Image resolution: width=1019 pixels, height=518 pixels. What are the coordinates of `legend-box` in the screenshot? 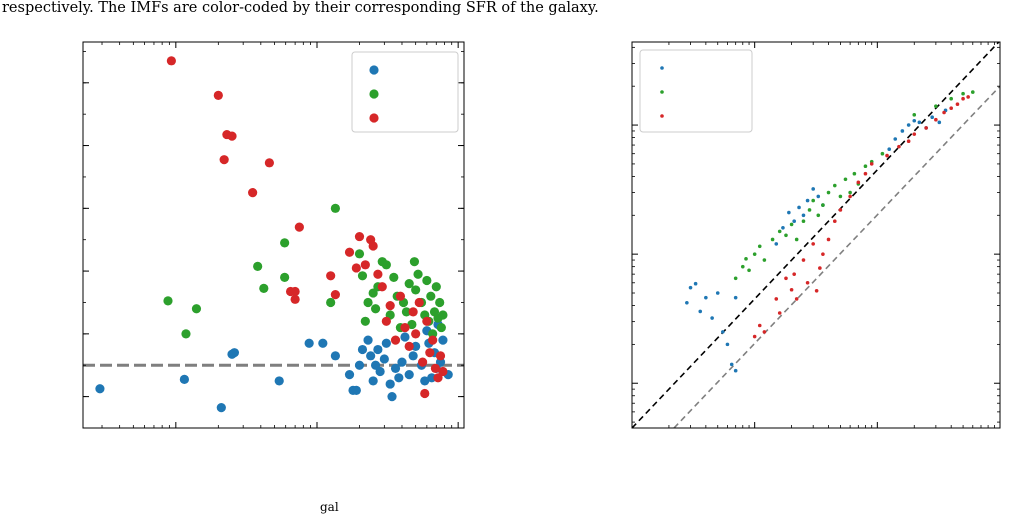 It's located at (405, 92).